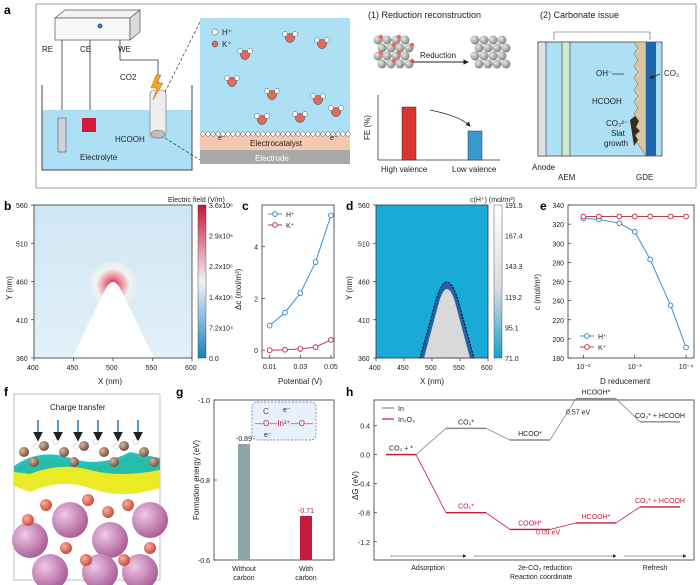  What do you see at coordinates (306, 569) in the screenshot?
I see `x-tick-label: With` at bounding box center [306, 569].